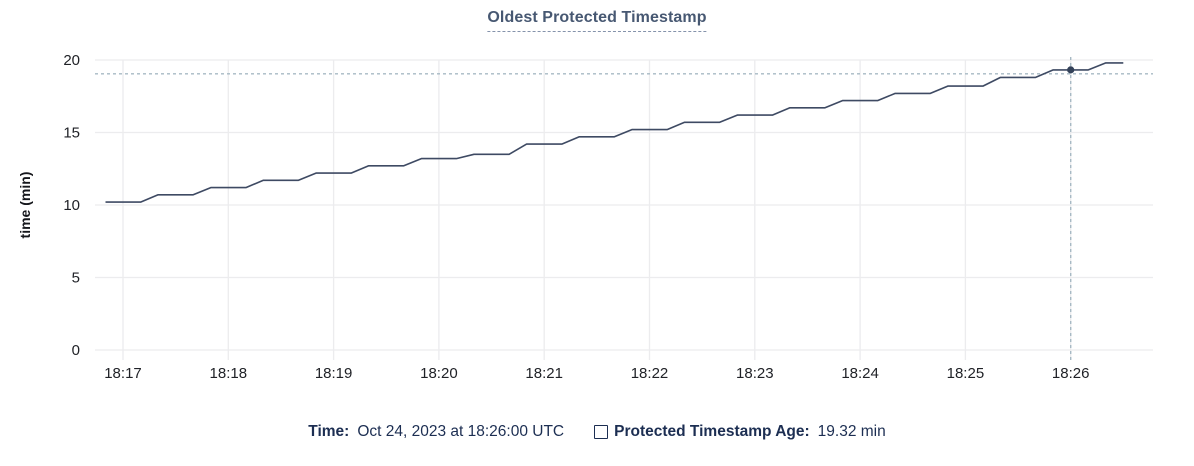 The image size is (1194, 466). I want to click on x-tick-label: 18:26, so click(1071, 373).